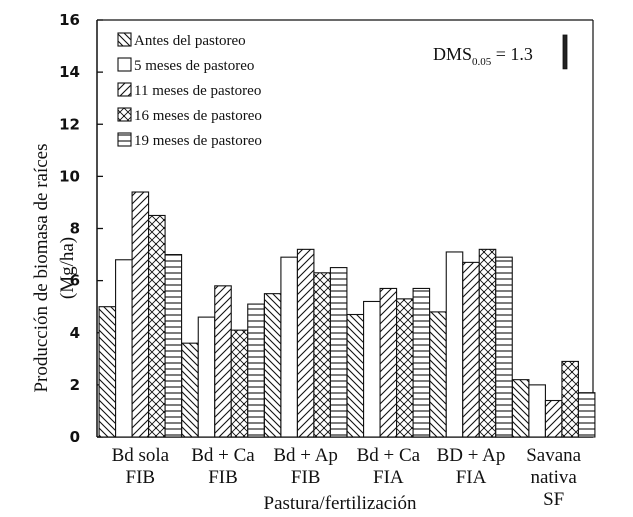 This screenshot has width=633, height=517. I want to click on y-tick-label: 14, so click(69, 72).